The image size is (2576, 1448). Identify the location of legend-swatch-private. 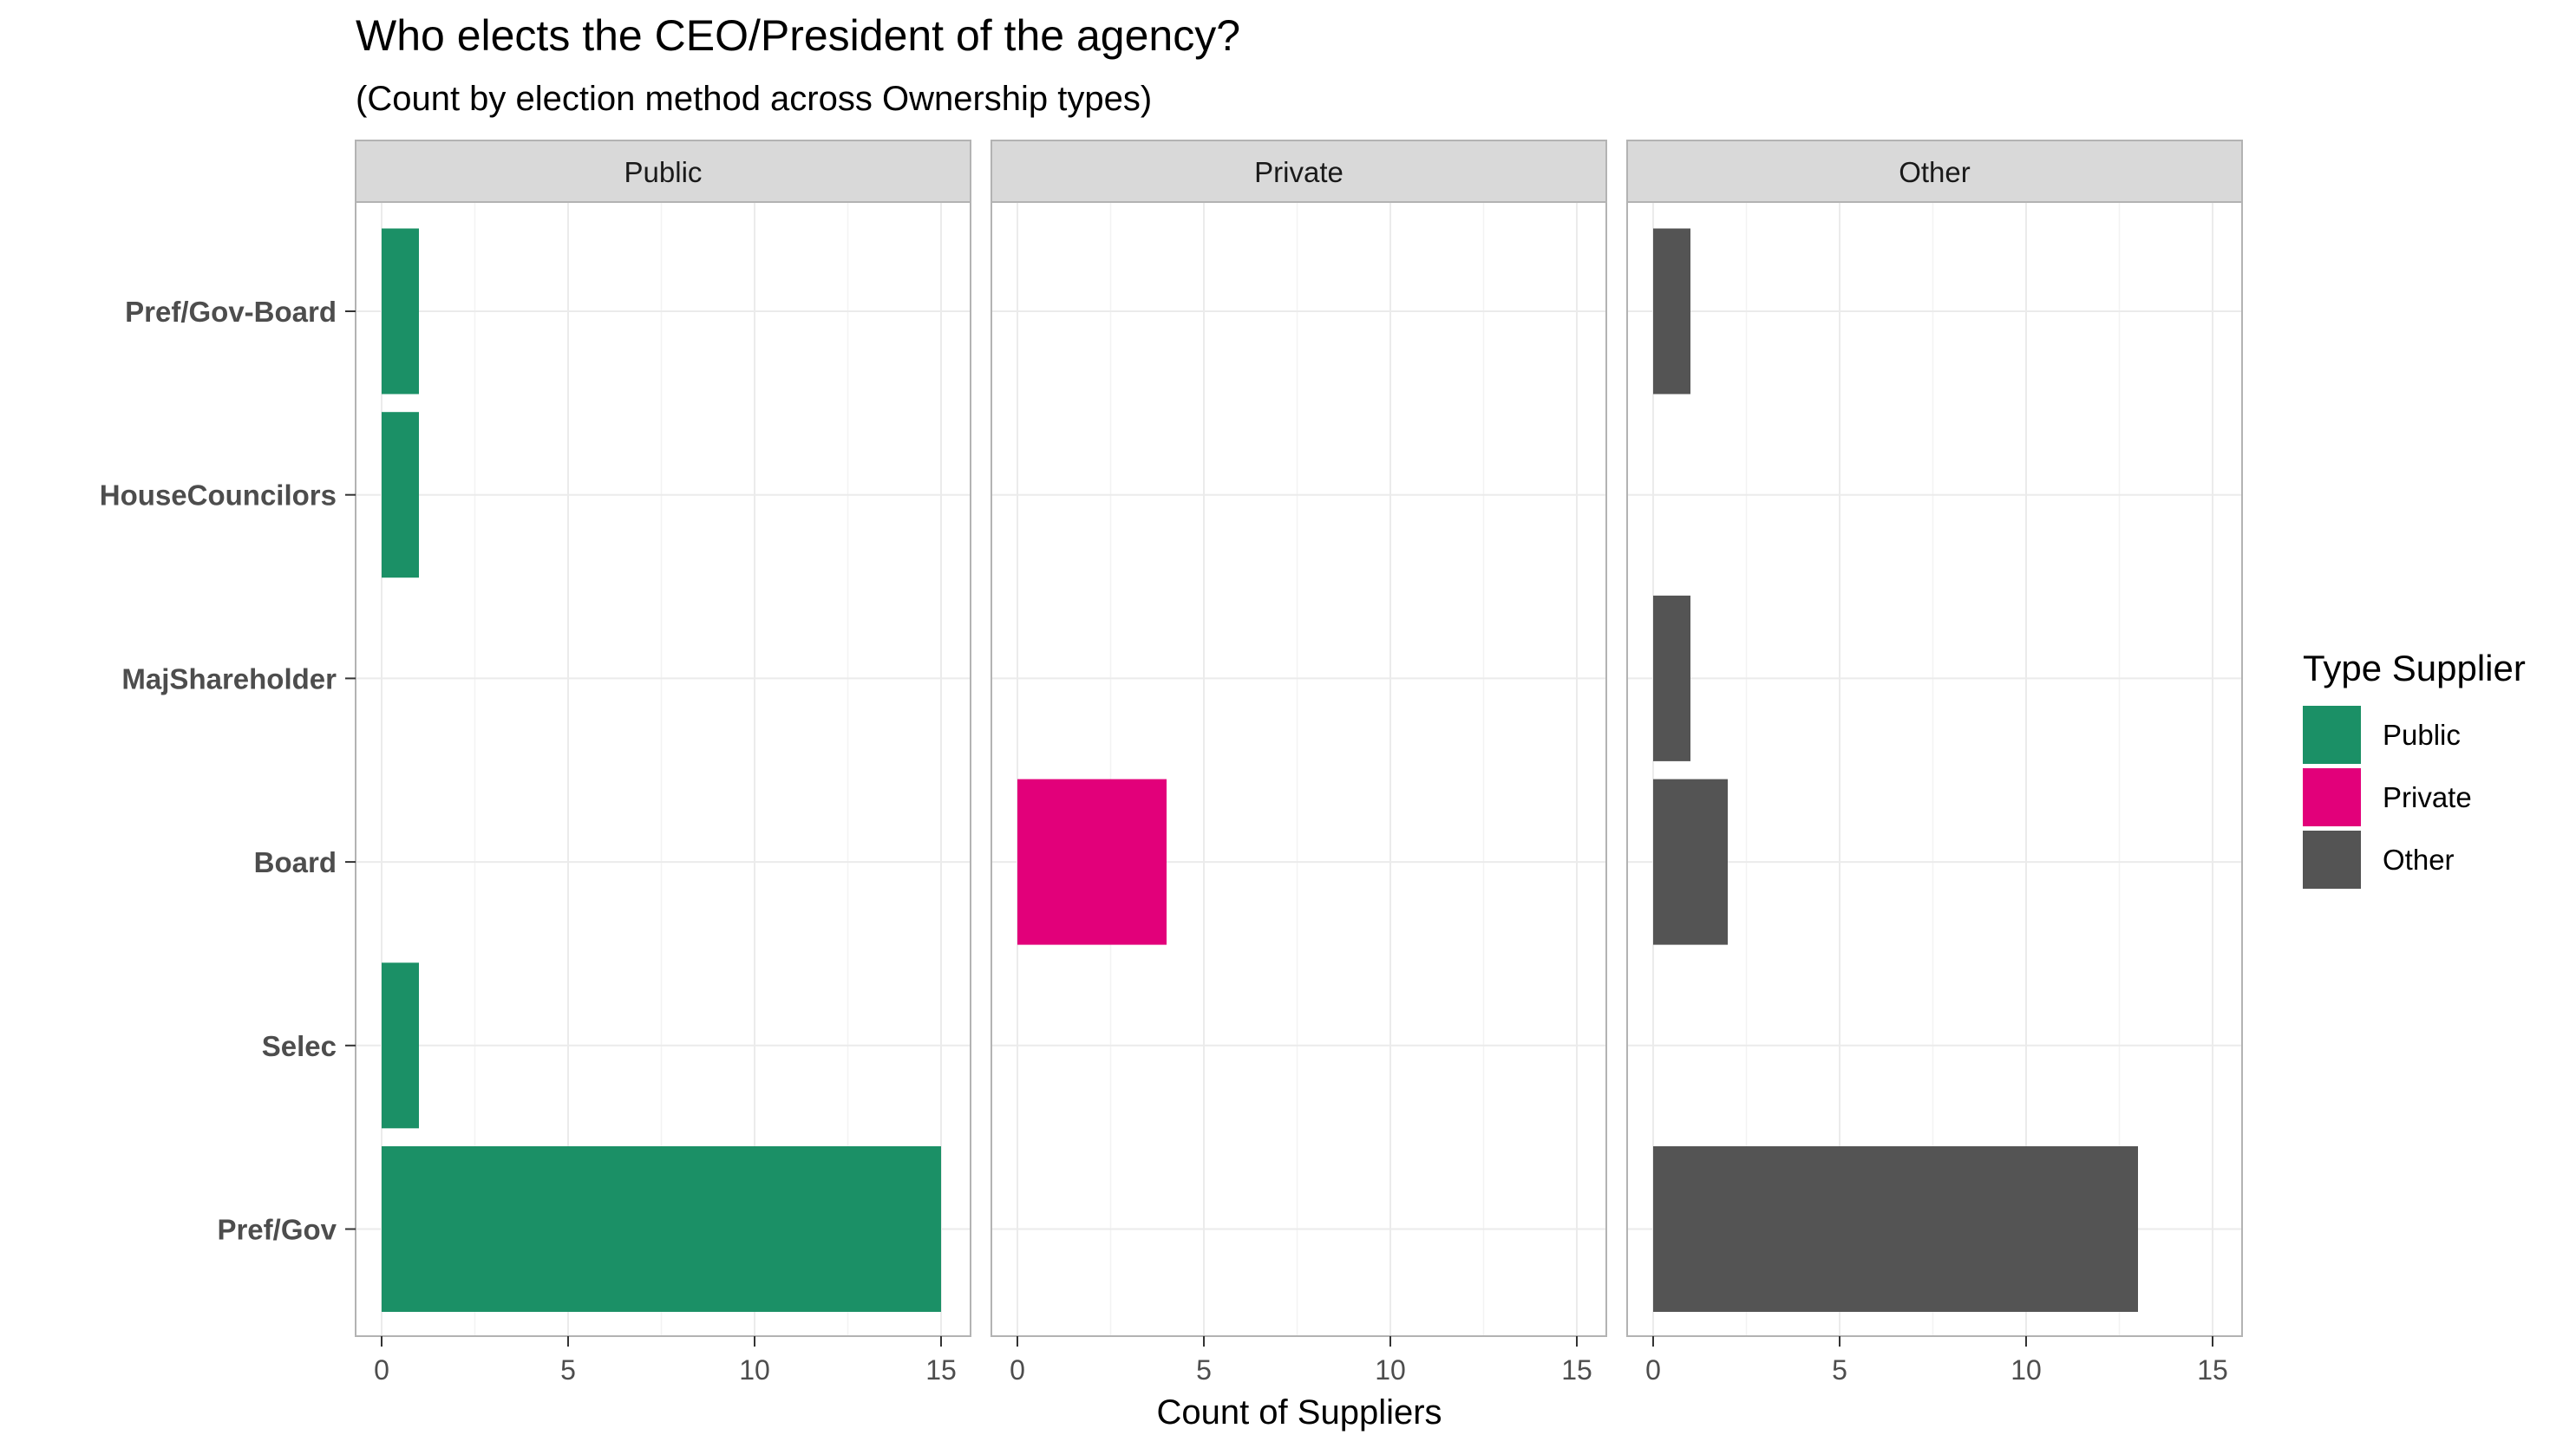
(2332, 797).